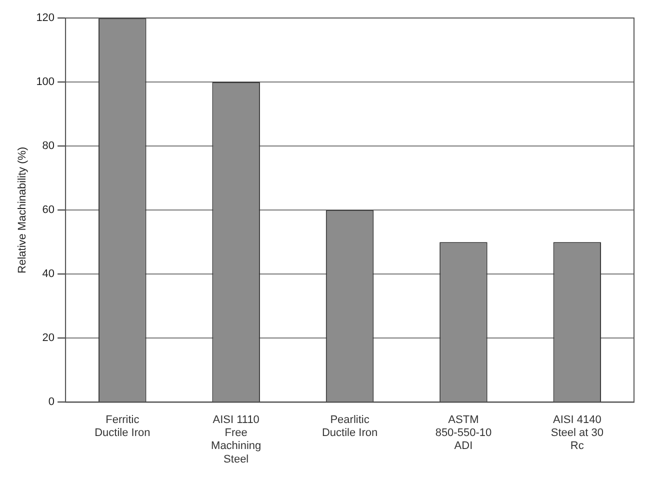  I want to click on y-tick-label: 0, so click(51, 402).